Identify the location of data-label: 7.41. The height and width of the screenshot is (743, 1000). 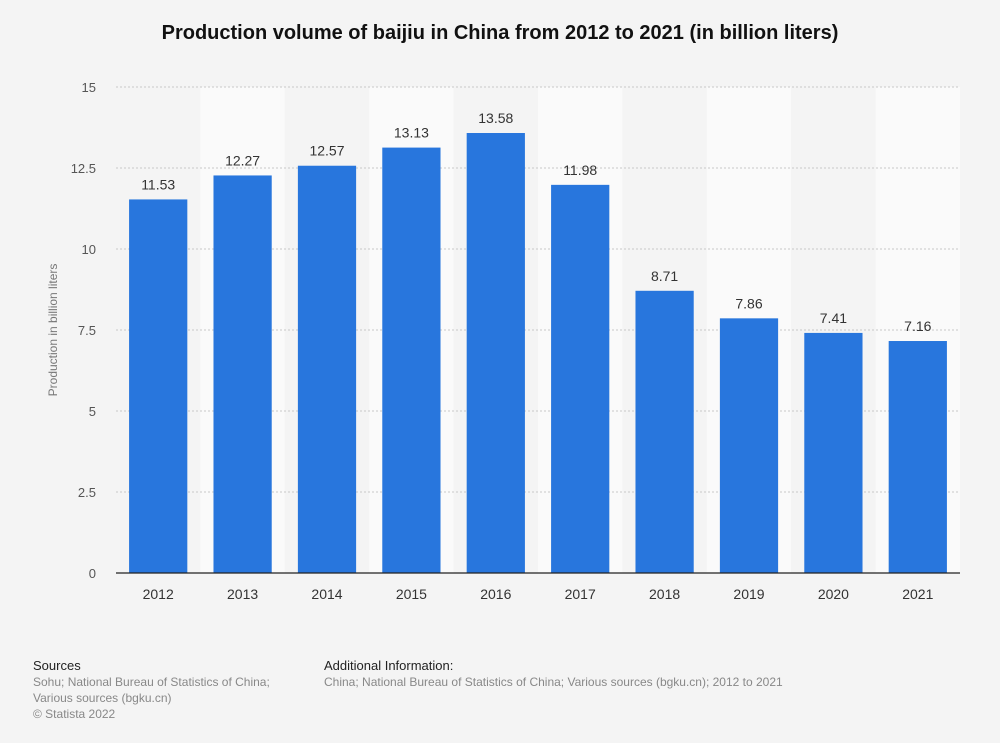
(833, 318).